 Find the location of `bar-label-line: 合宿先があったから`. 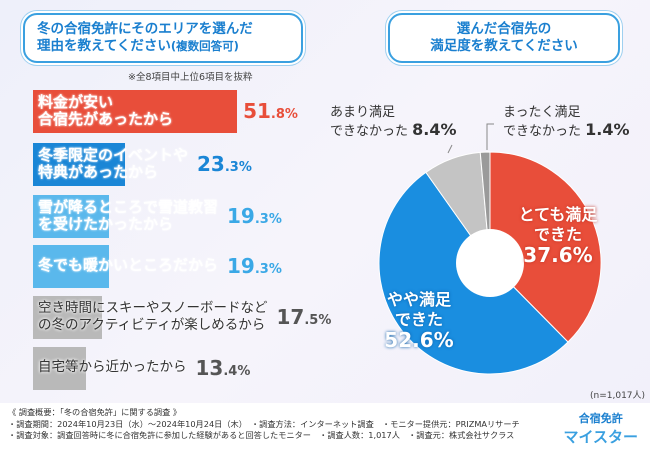

bar-label-line: 合宿先があったから is located at coordinates (106, 119).